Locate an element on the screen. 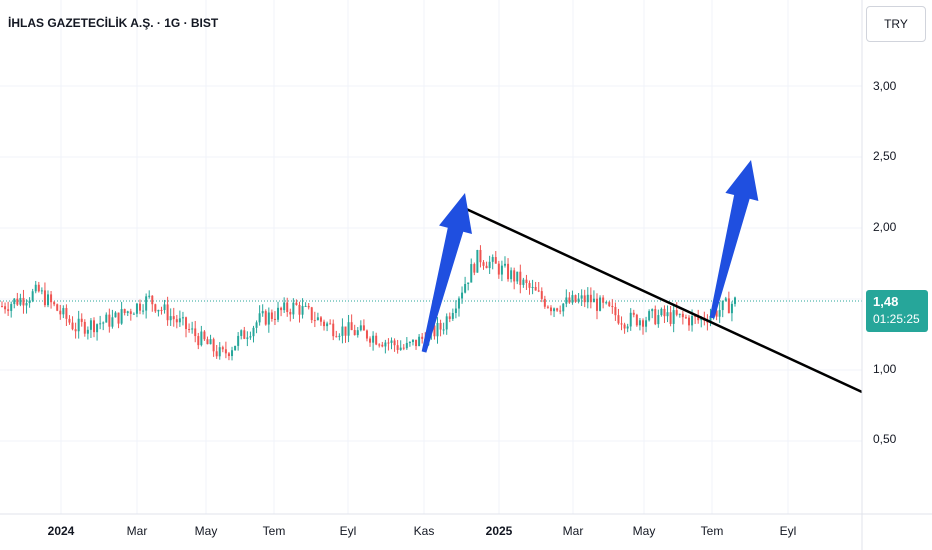  x-tick-label: 2024 is located at coordinates (61, 531).